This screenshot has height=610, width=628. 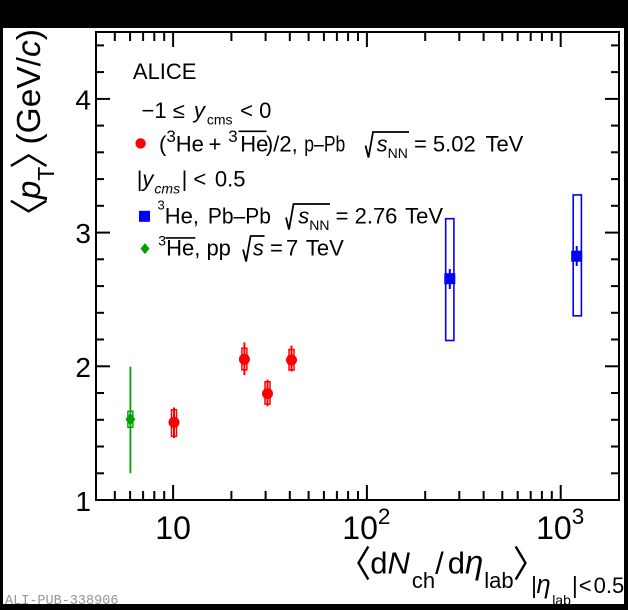 I want to click on svg-text: 2, so click(x=83, y=367).